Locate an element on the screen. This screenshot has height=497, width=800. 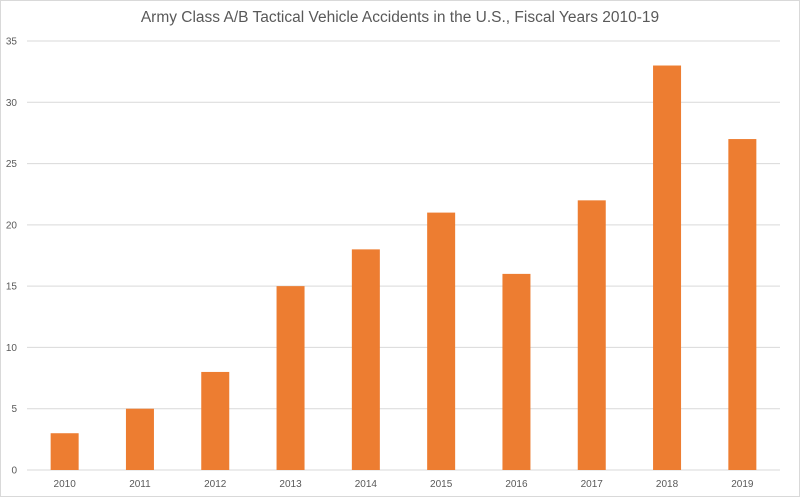
y-tick-label: 5 is located at coordinates (14, 409).